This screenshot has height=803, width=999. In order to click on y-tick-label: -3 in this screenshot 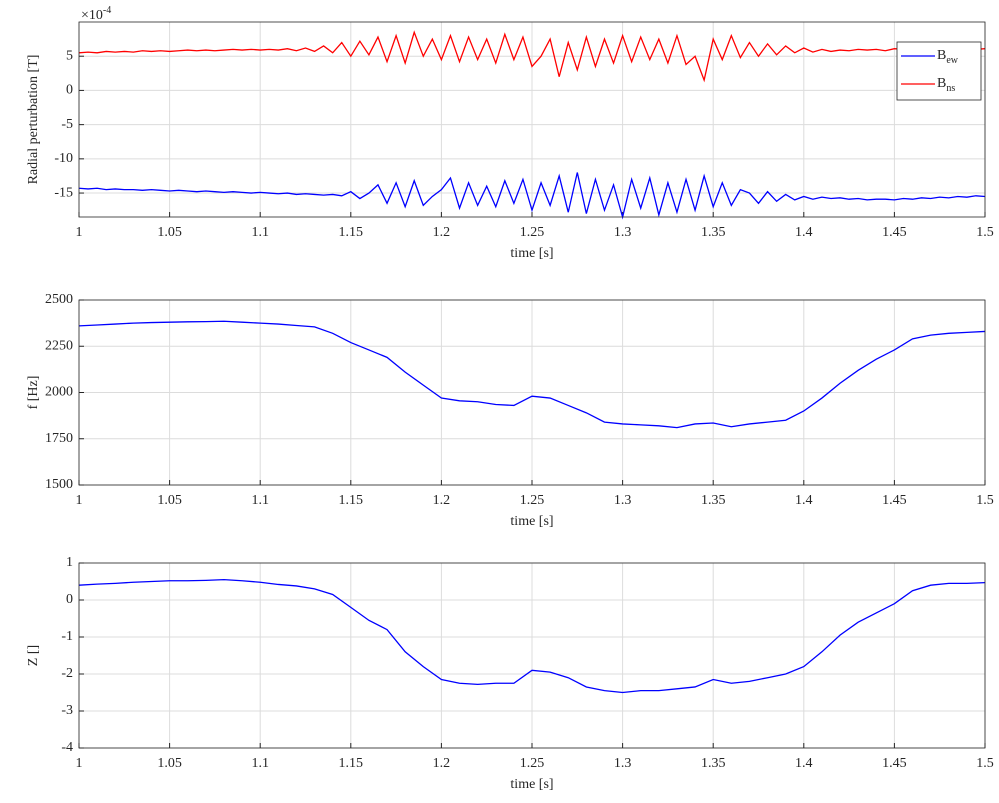, I will do `click(67, 710)`.